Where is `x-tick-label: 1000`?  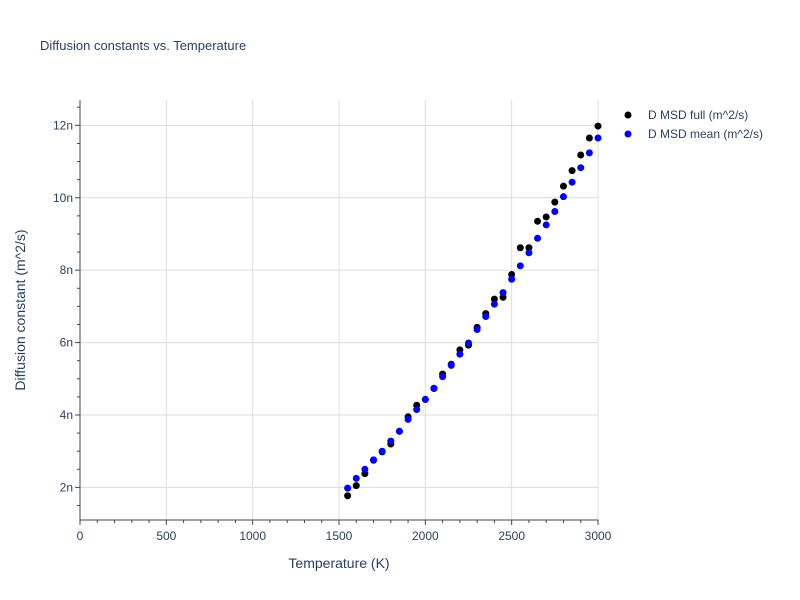
x-tick-label: 1000 is located at coordinates (252, 536).